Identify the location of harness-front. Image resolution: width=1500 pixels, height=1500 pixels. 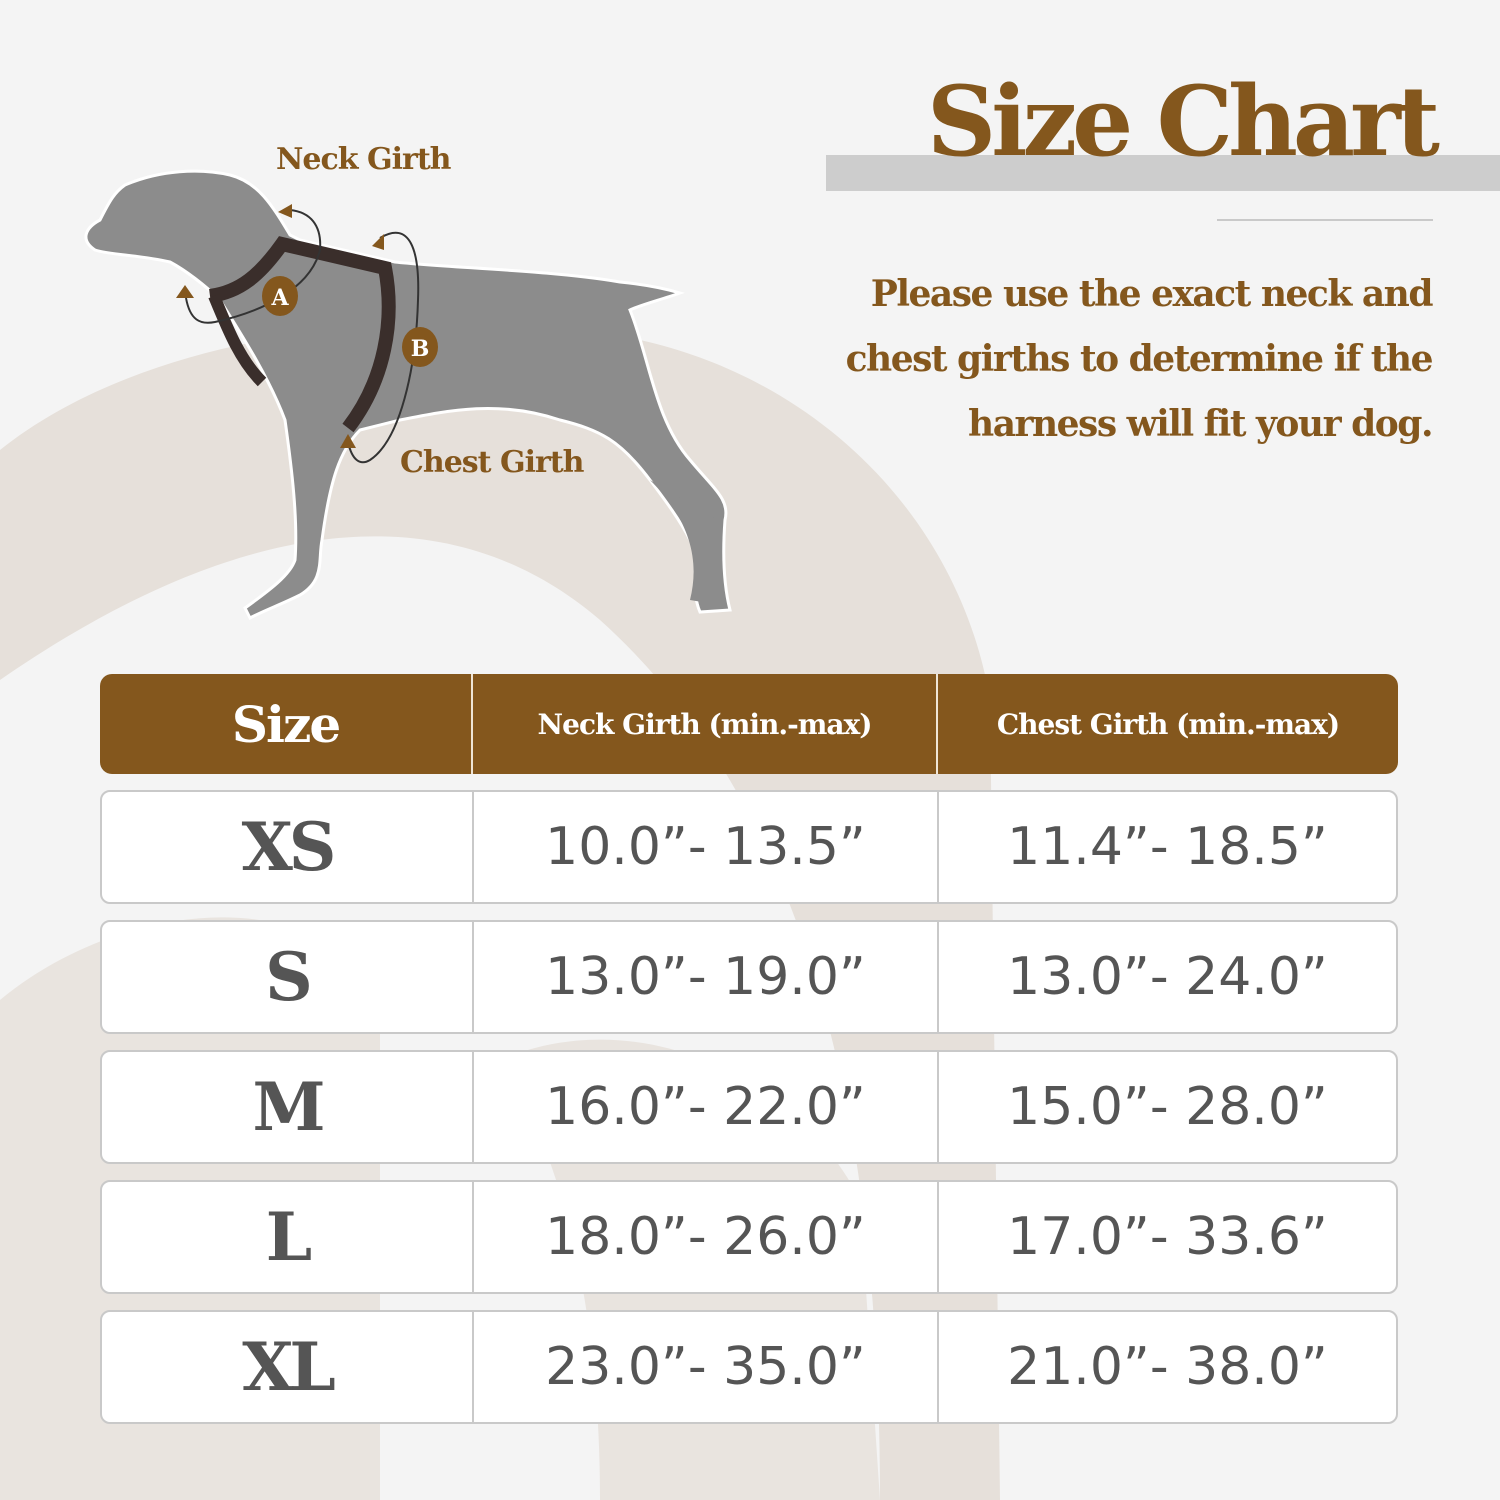
(237, 340).